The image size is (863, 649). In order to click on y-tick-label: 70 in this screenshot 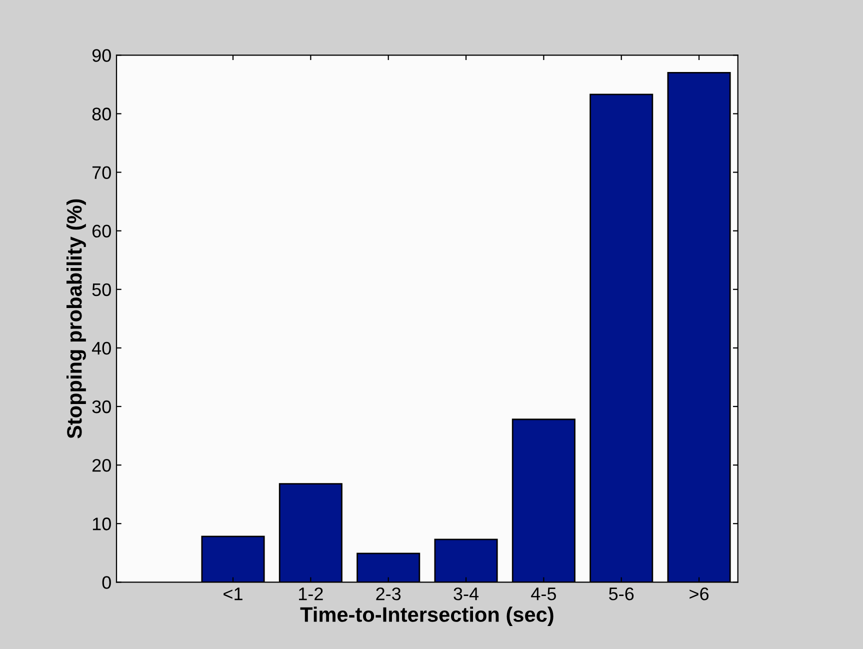, I will do `click(101, 172)`.